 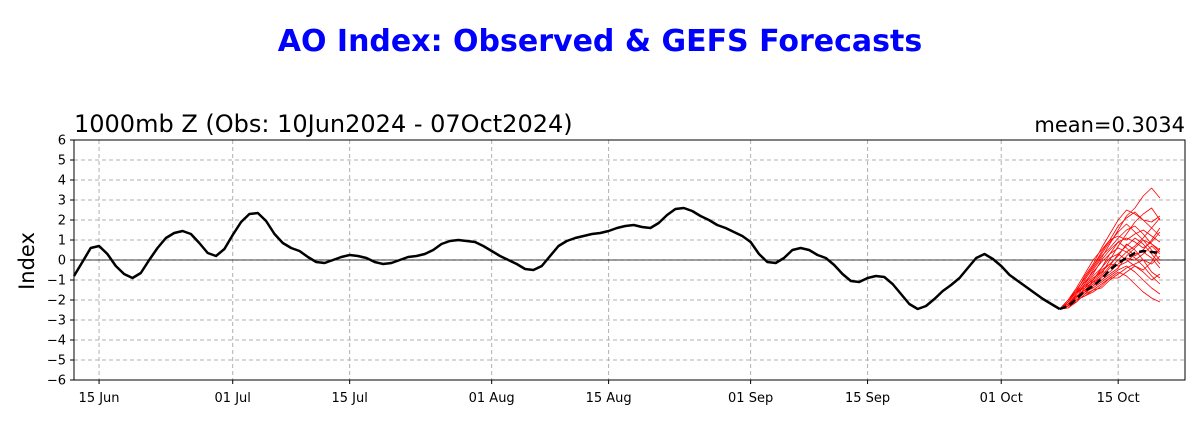 What do you see at coordinates (867, 398) in the screenshot?
I see `x-tick-label: 15 Sep` at bounding box center [867, 398].